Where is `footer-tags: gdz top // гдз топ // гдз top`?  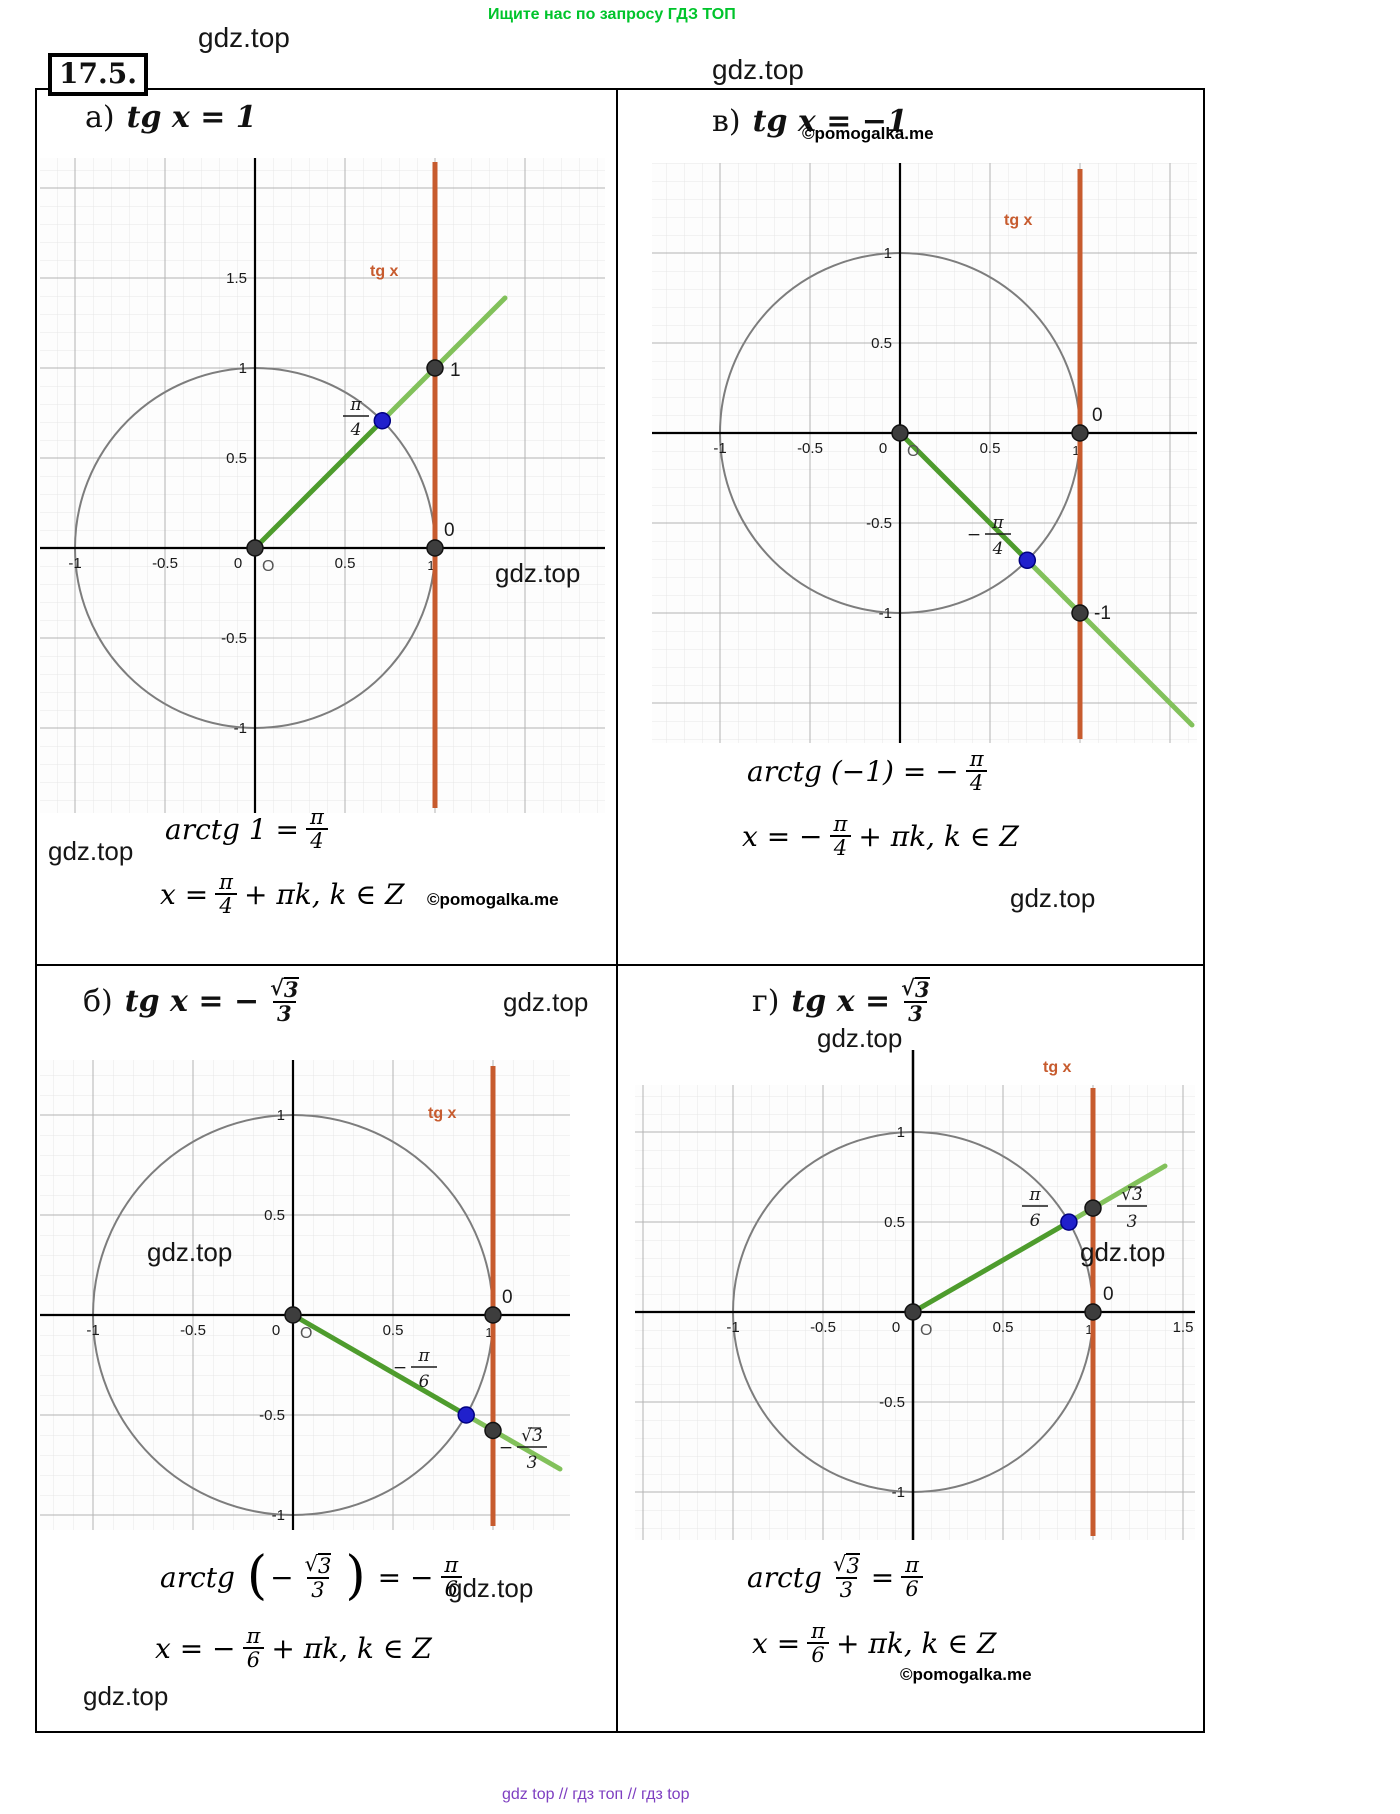 footer-tags: gdz top // гдз топ // гдз top is located at coordinates (596, 1794).